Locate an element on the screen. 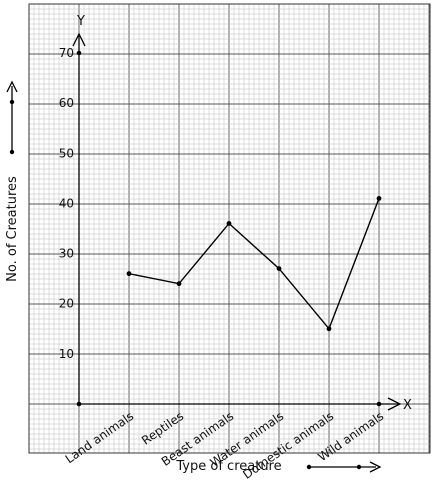 Image resolution: width=434 pixels, height=503 pixels. x-axis-label: Type of creature is located at coordinates (228, 466).